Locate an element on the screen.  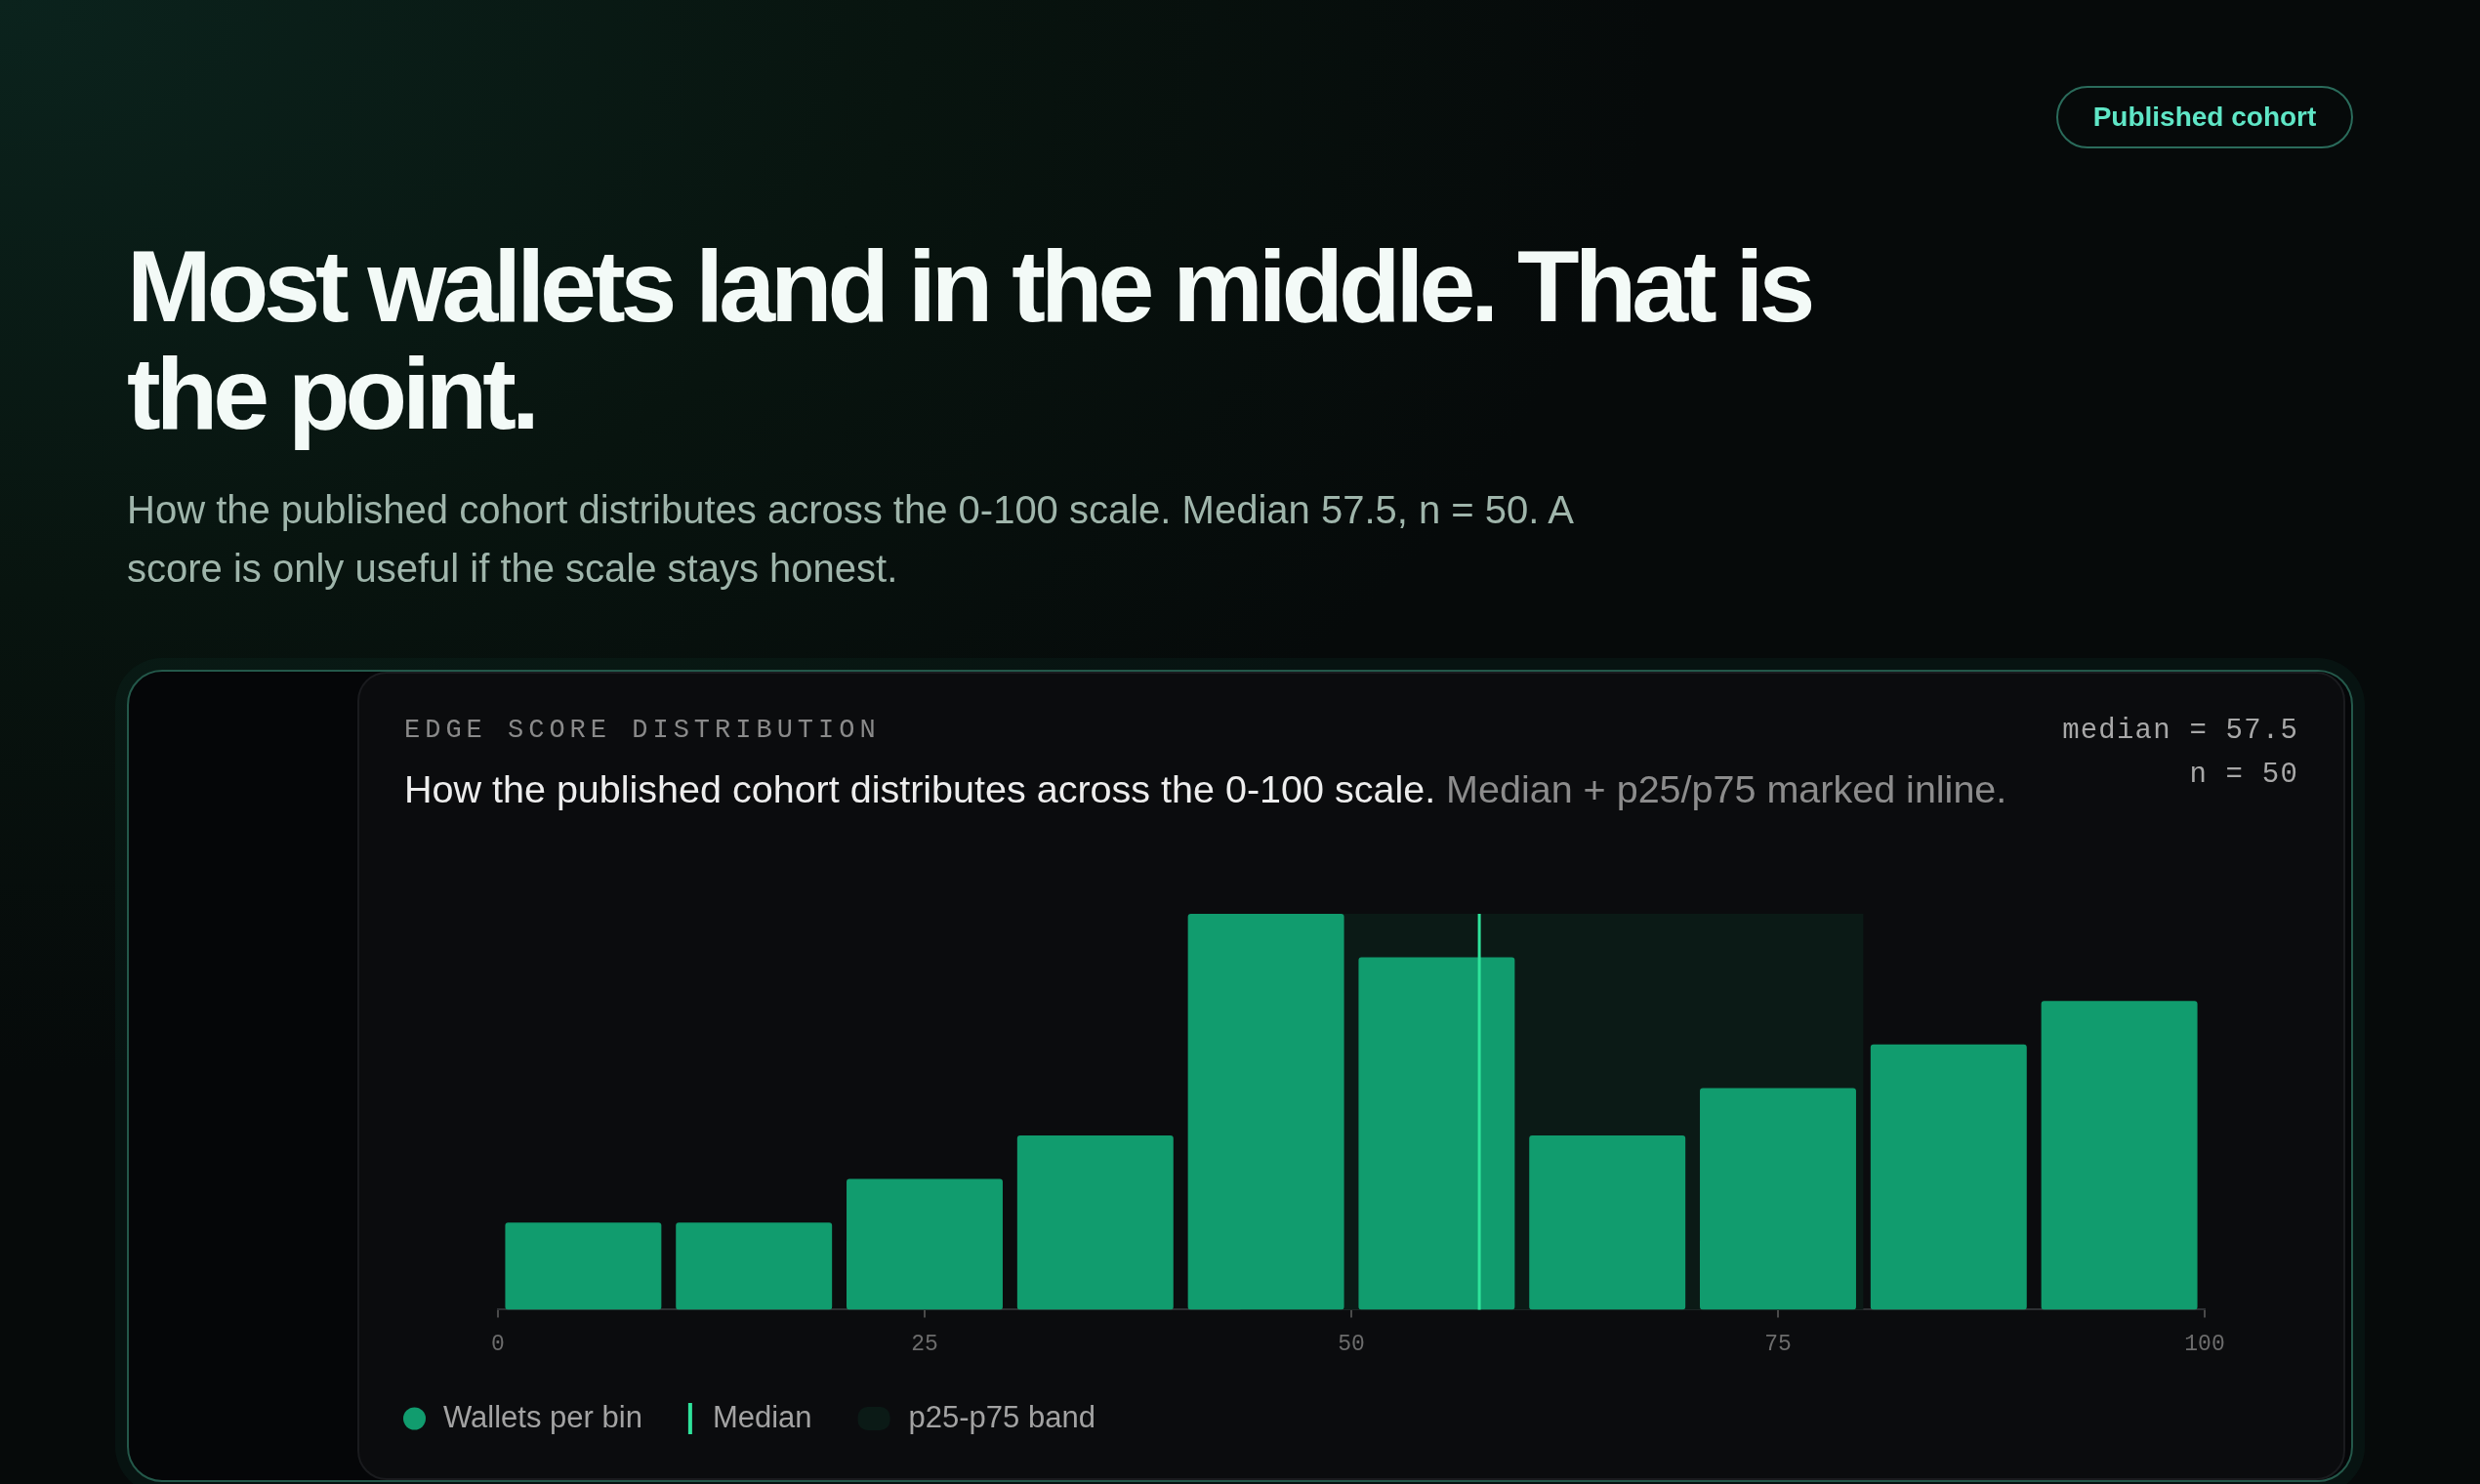
x-tick-label: 50 is located at coordinates (1351, 1345).